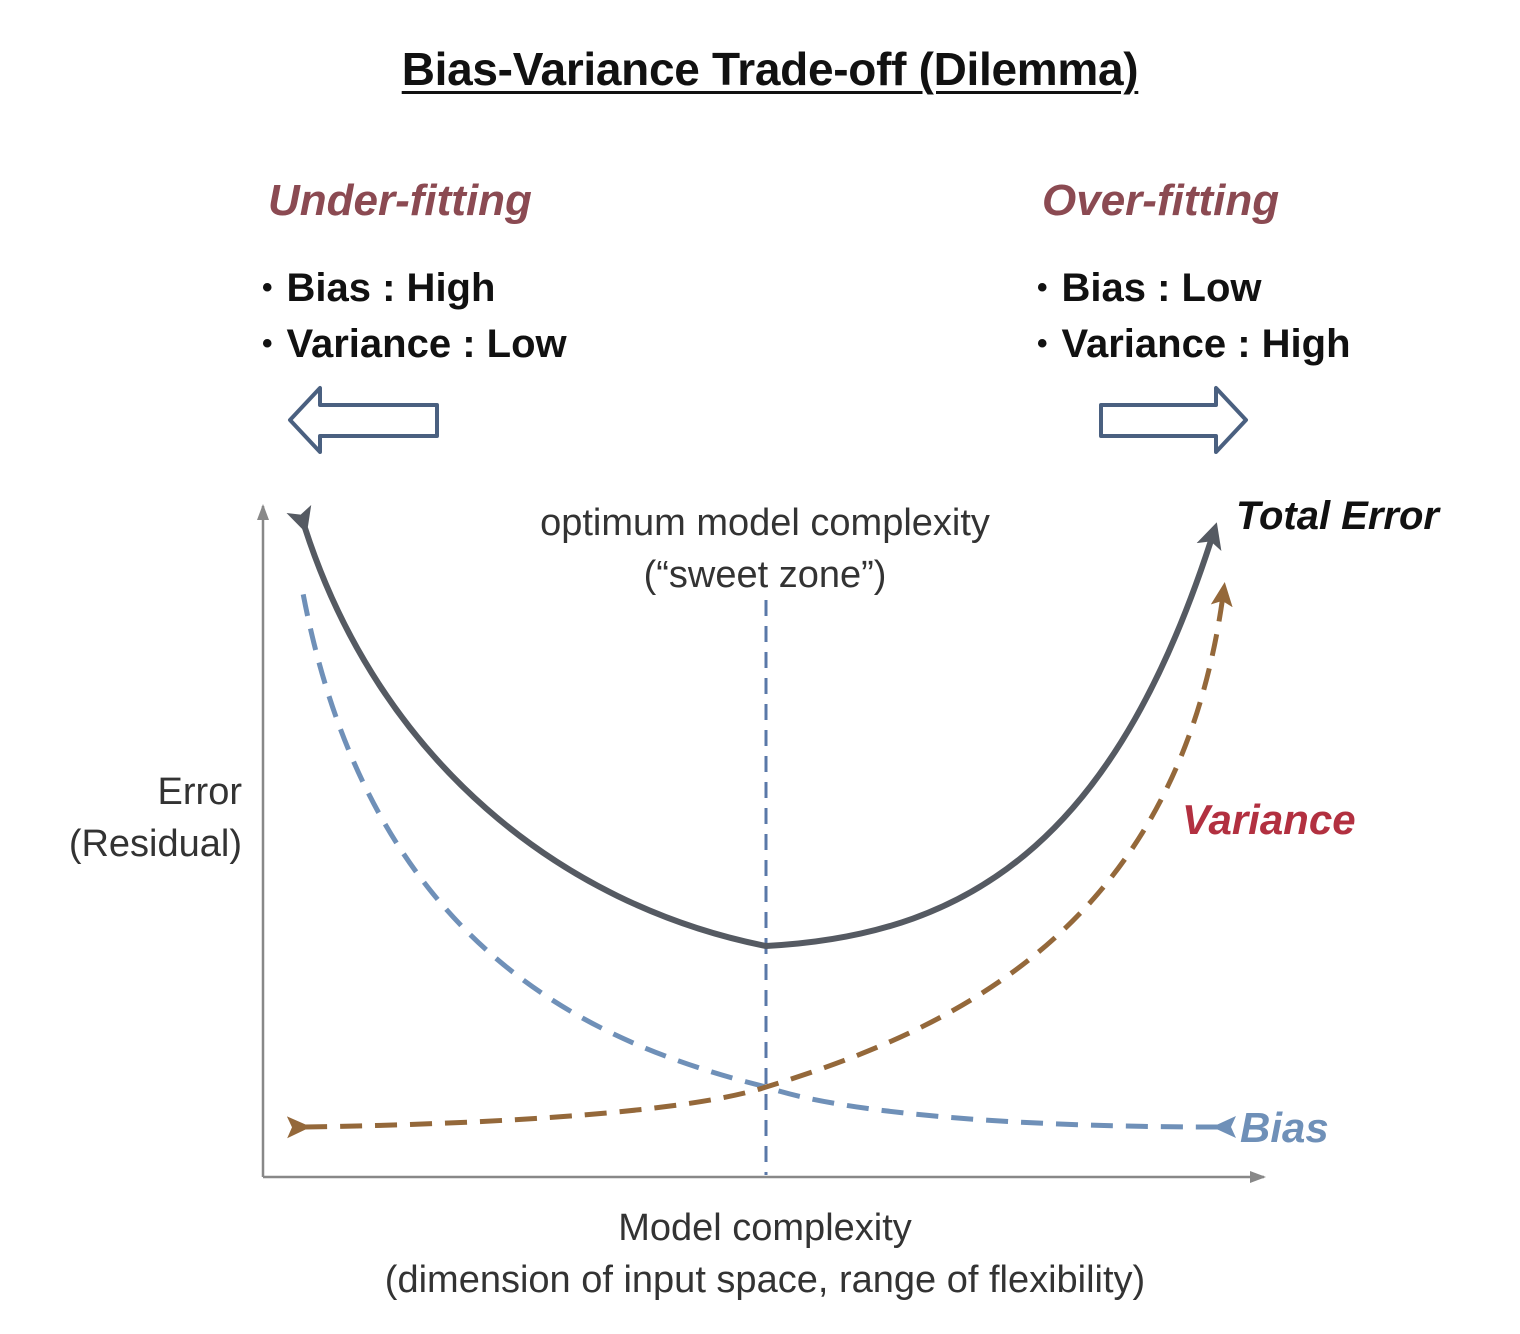  I want to click on optimum-label: optimum model complexity (“sweet zone”), so click(765, 549).